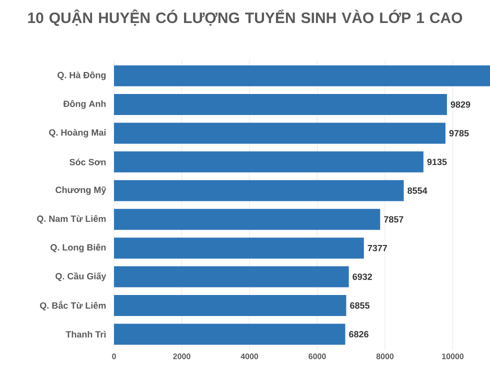 This screenshot has width=490, height=368. I want to click on y-tick-label: Q. Nam Từ Liêm, so click(71, 219).